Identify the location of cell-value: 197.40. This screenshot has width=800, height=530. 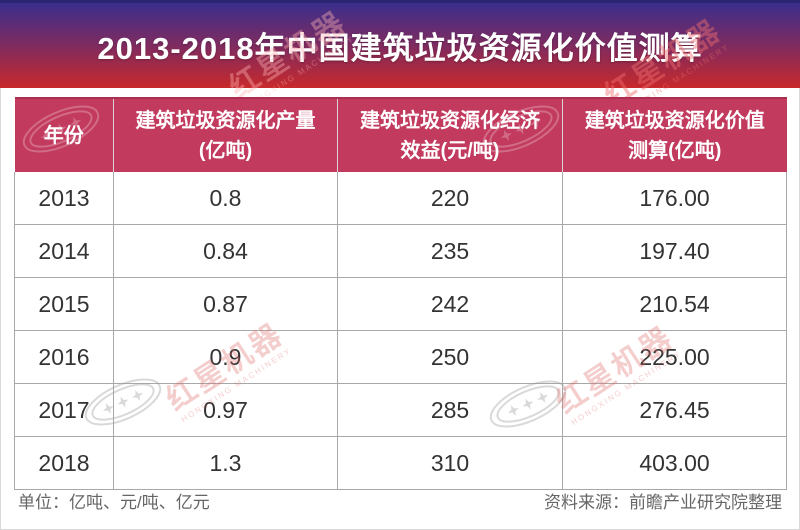
(674, 251).